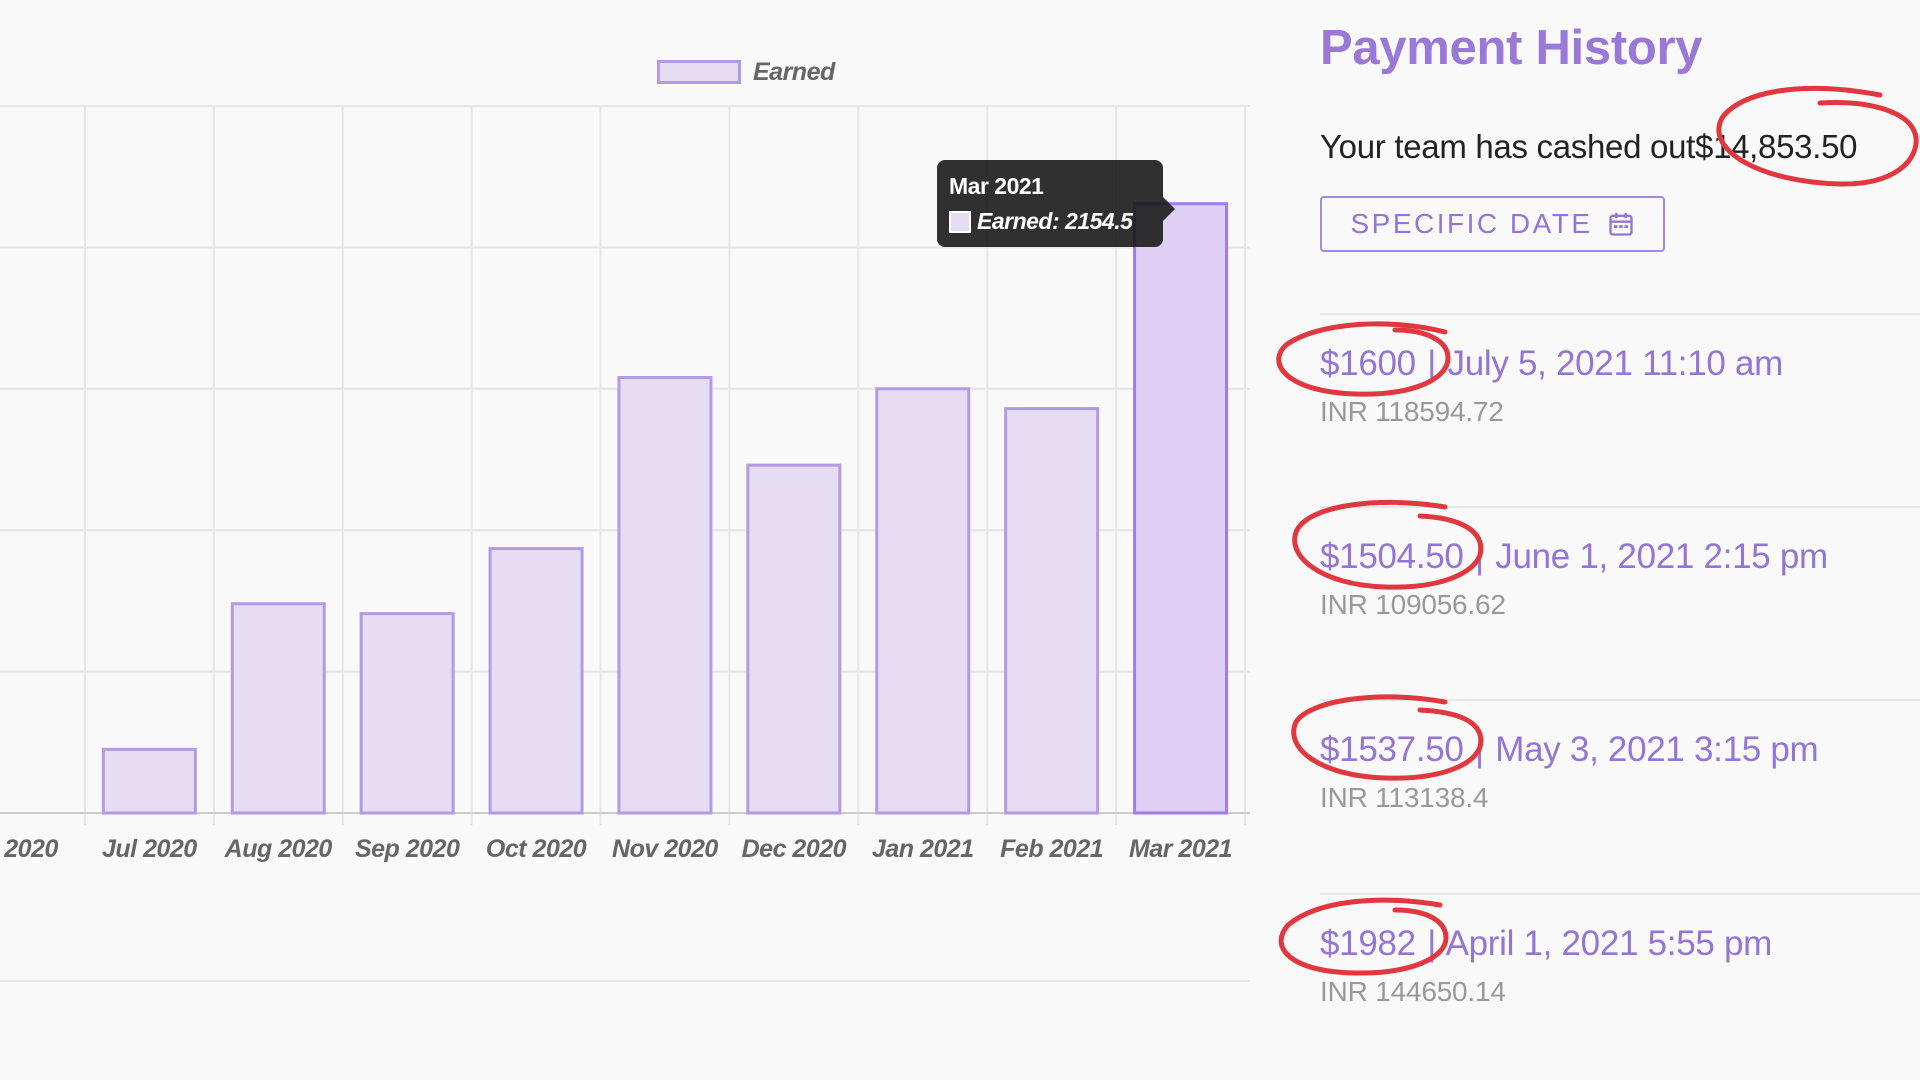 The width and height of the screenshot is (1920, 1080). I want to click on payment-datetime: April 1, 2021 5:55 pm, so click(1609, 943).